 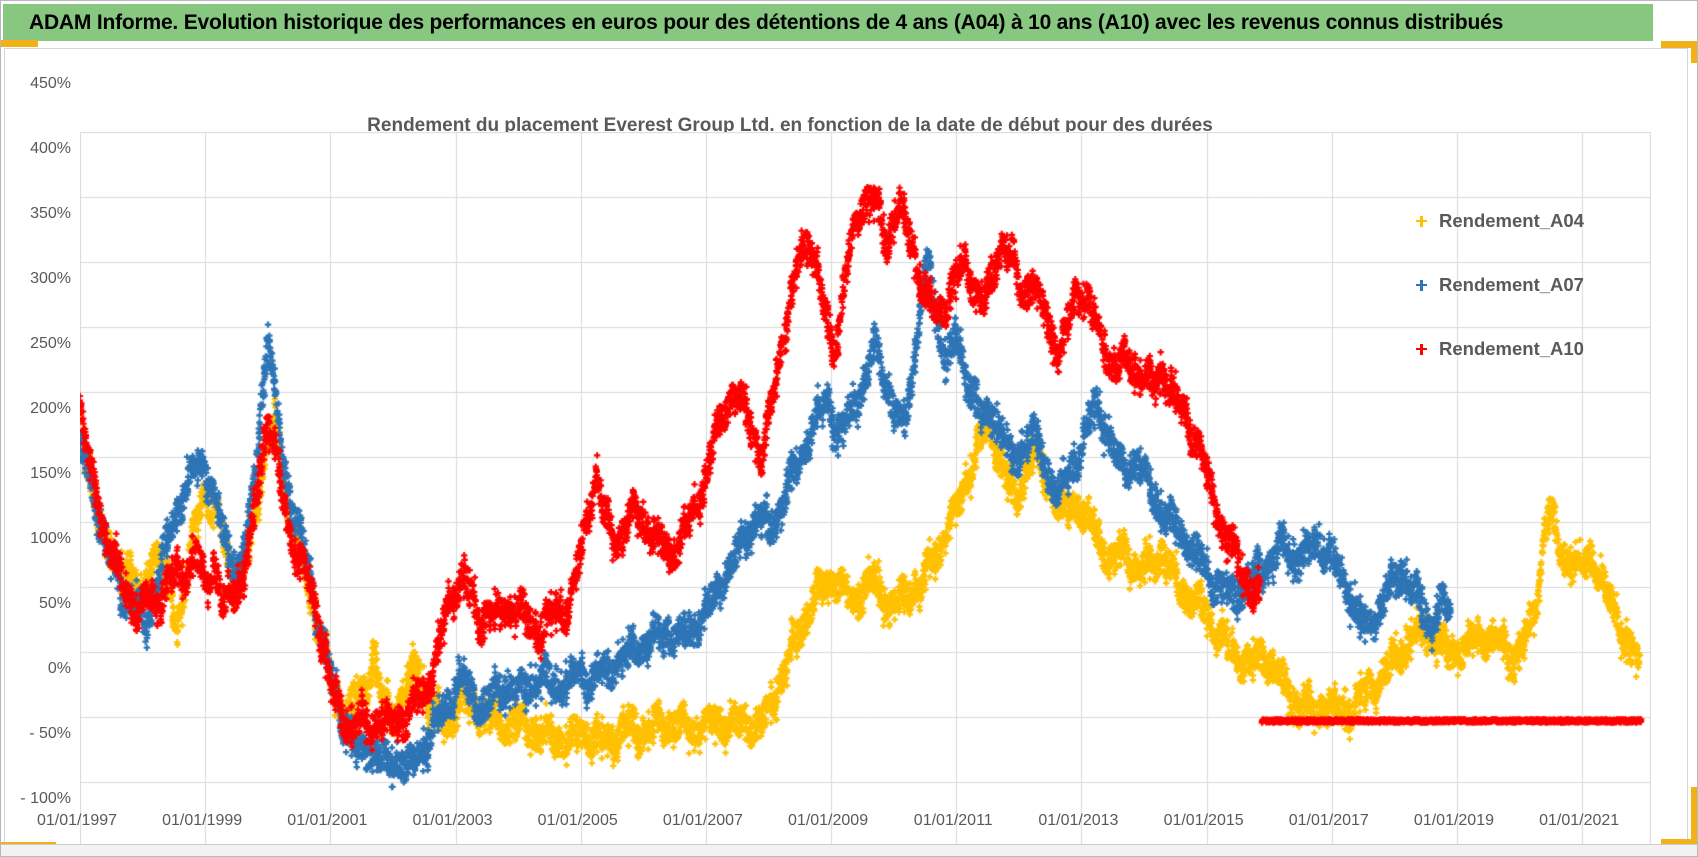 What do you see at coordinates (50, 343) in the screenshot?
I see `y-axis-label: 250%` at bounding box center [50, 343].